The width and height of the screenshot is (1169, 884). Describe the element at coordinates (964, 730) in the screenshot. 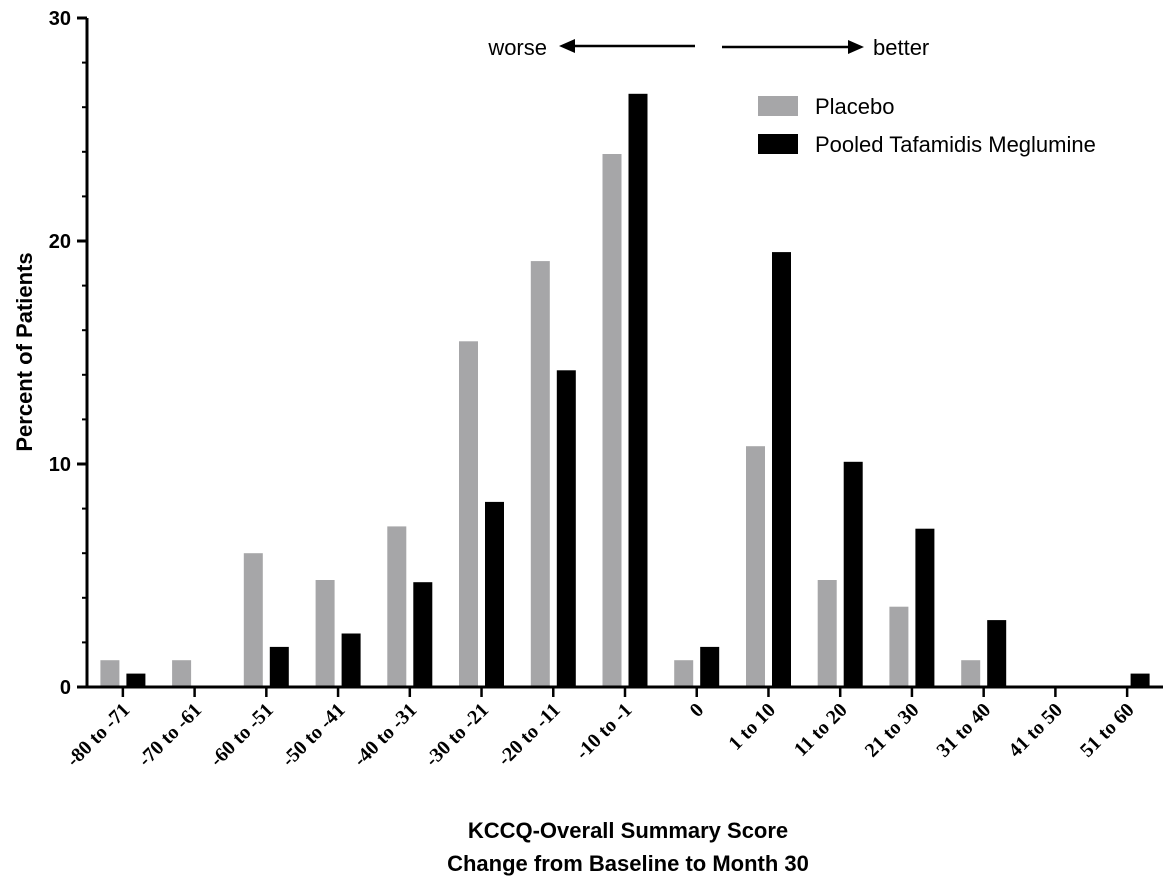

I see `x-tick-label: 31 to 40` at that location.